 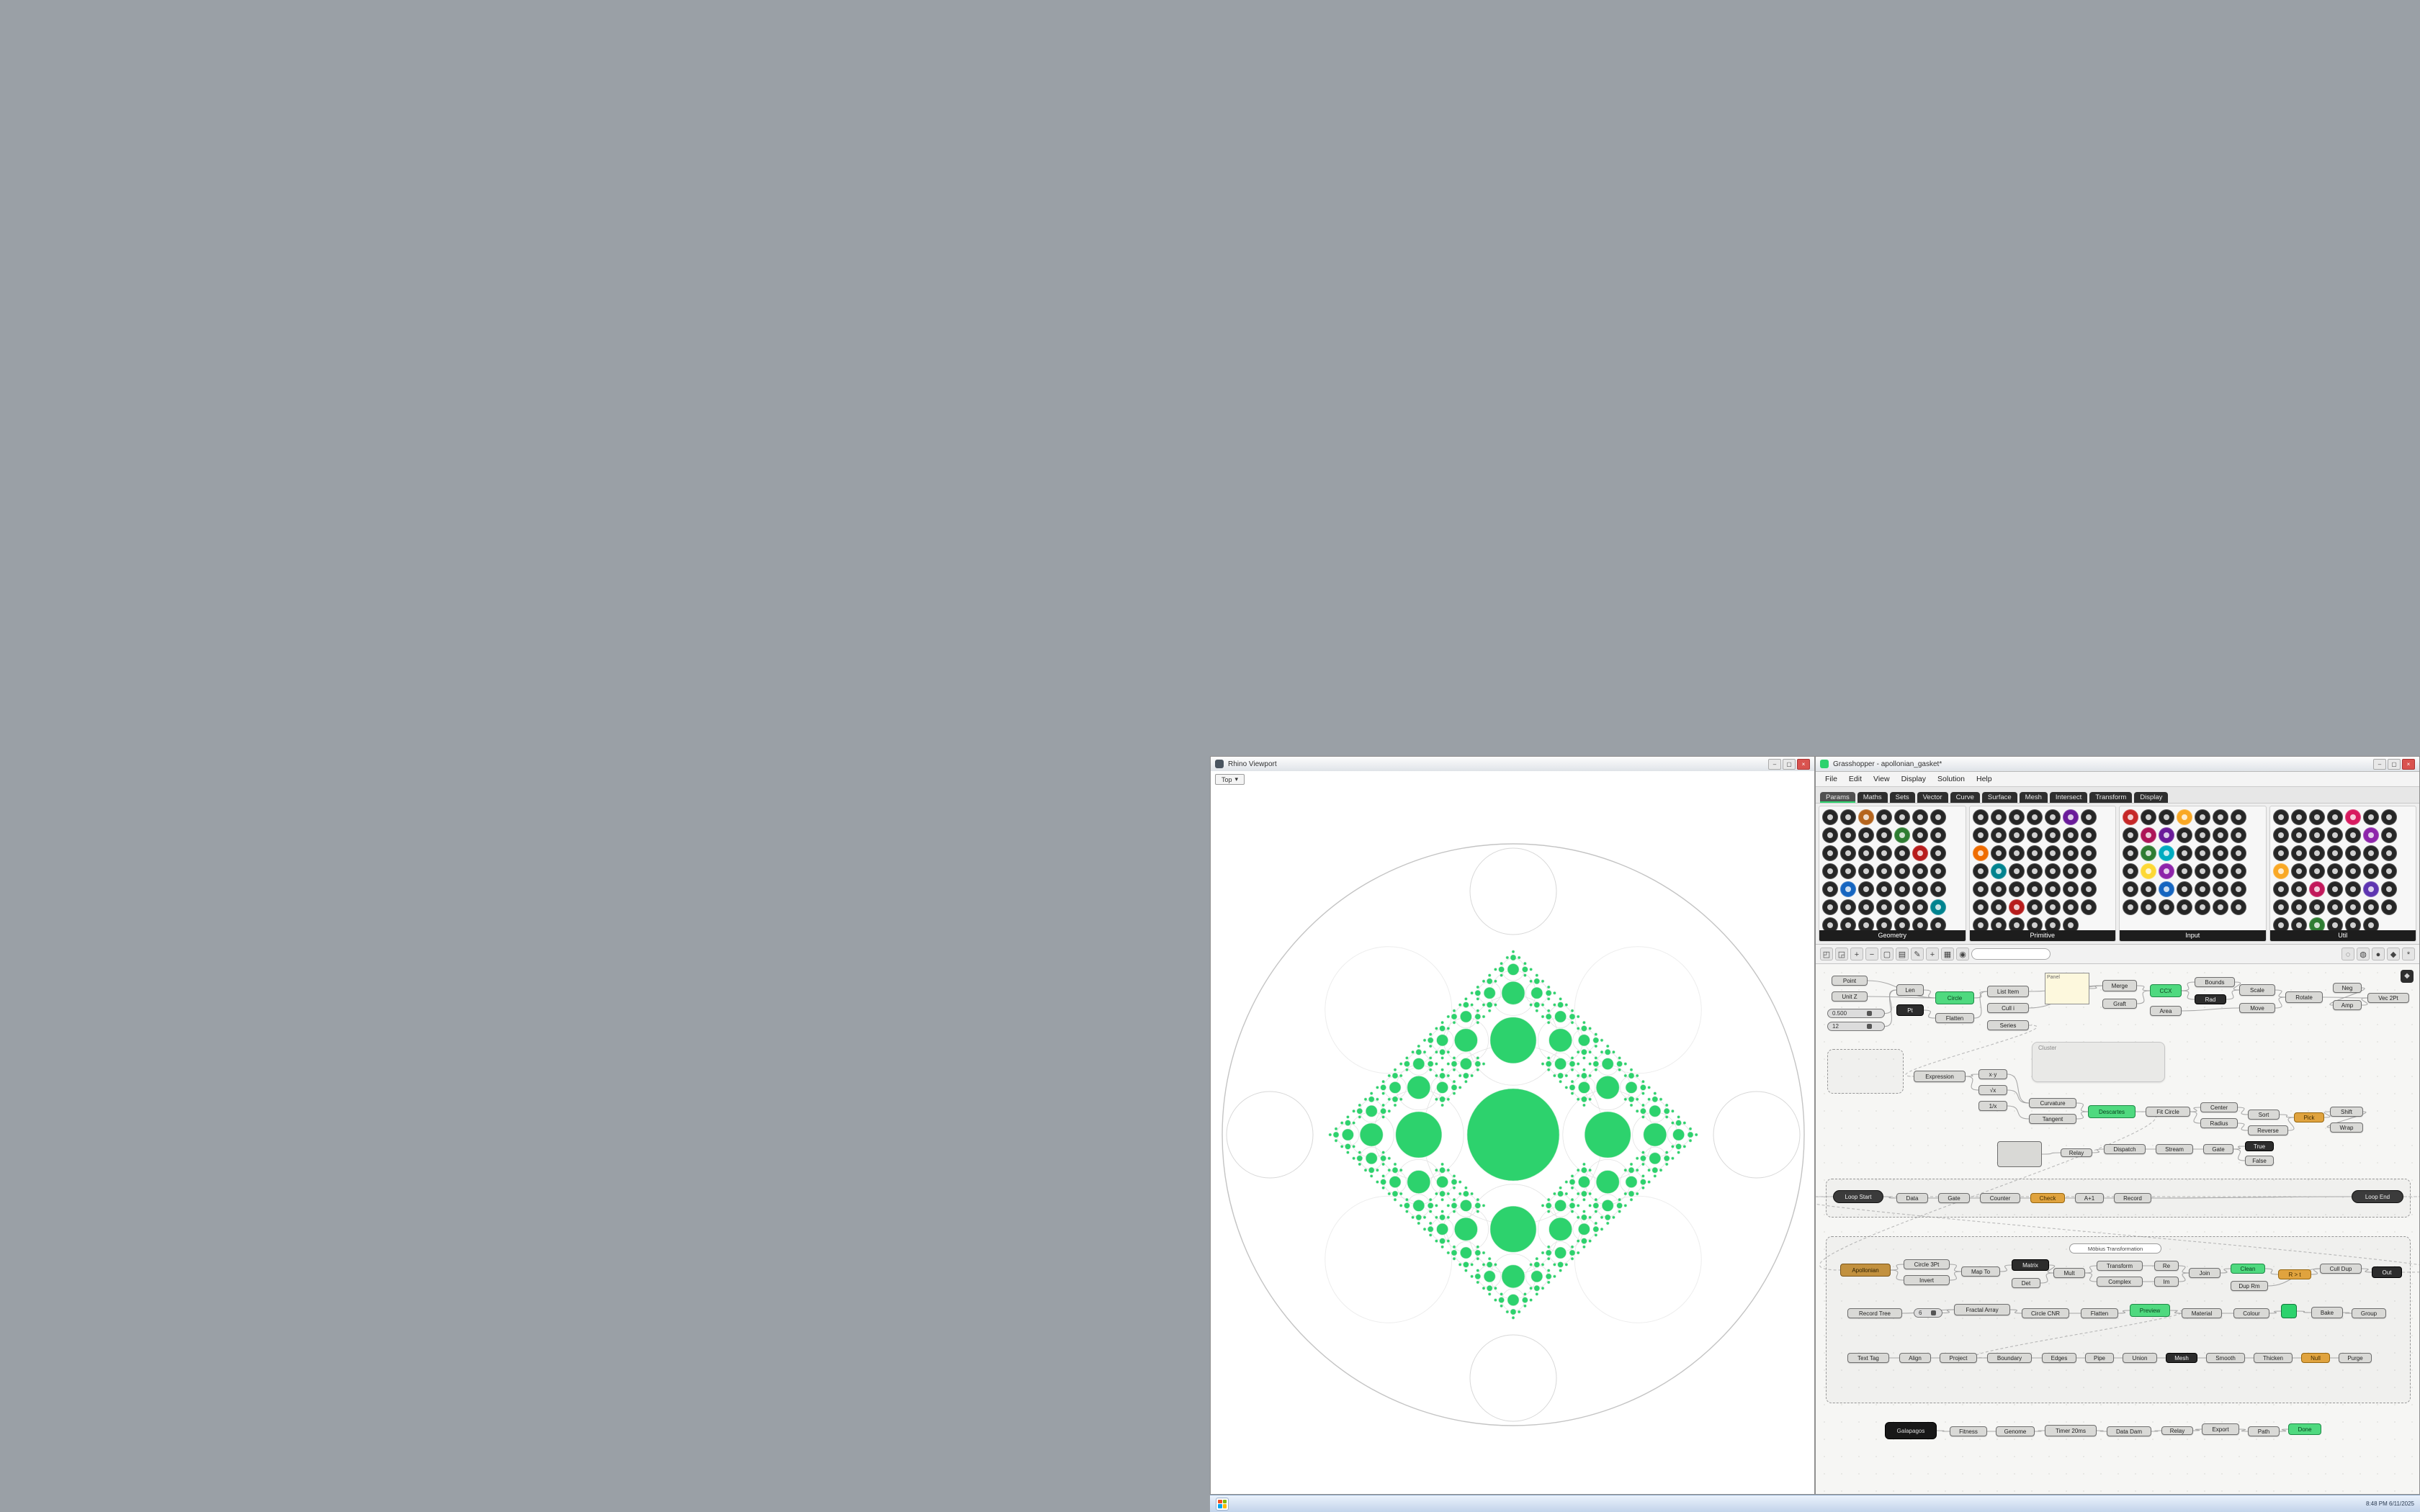 I want to click on node-g12: Purge, so click(x=2355, y=1358).